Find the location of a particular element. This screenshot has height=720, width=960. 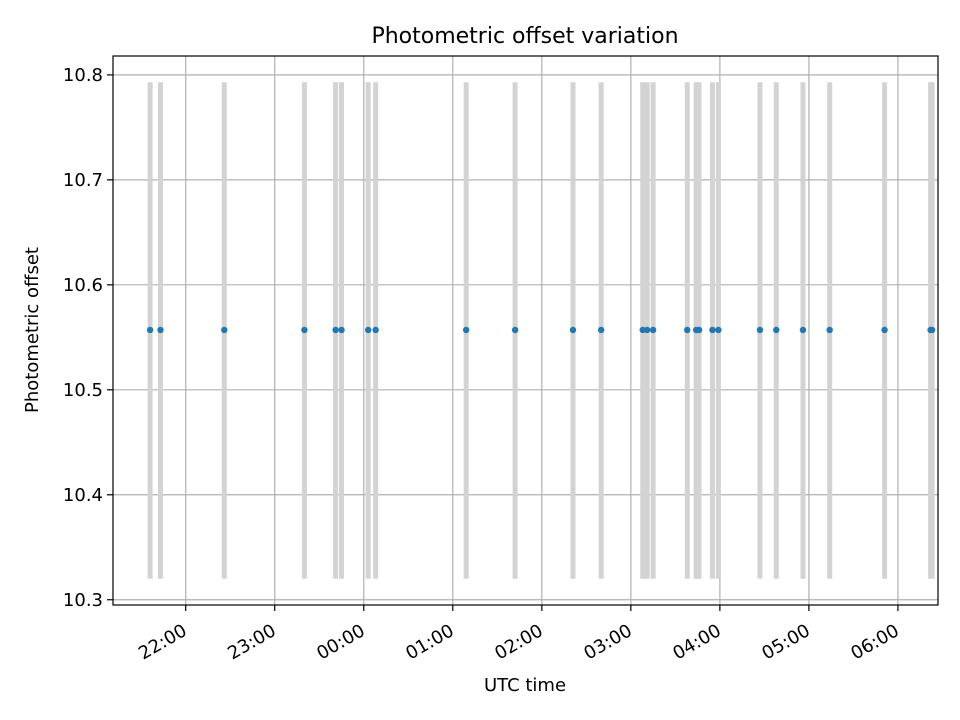

x-tick-label: 23:00 is located at coordinates (251, 642).